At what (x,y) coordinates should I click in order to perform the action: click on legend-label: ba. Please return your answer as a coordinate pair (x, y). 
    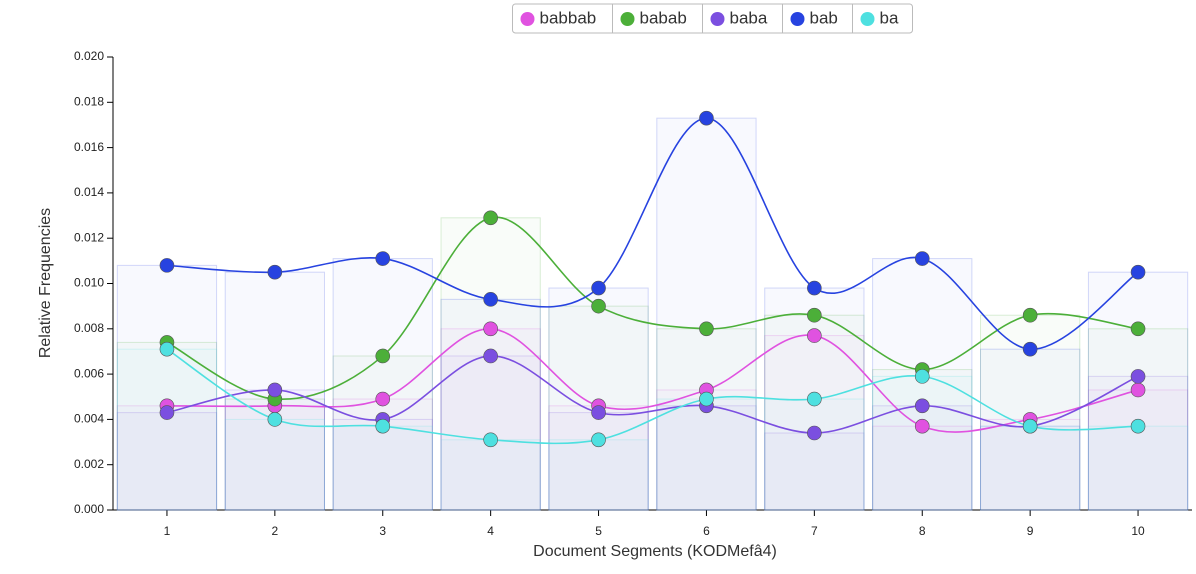
    Looking at the image, I should click on (889, 17).